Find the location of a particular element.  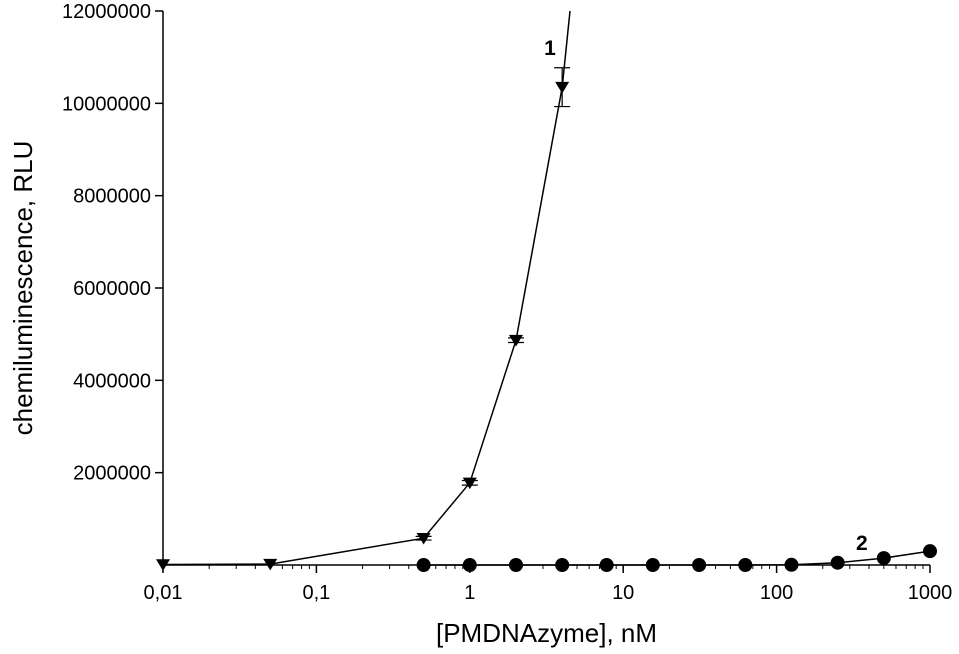

series-2: 2 is located at coordinates (676, 552).